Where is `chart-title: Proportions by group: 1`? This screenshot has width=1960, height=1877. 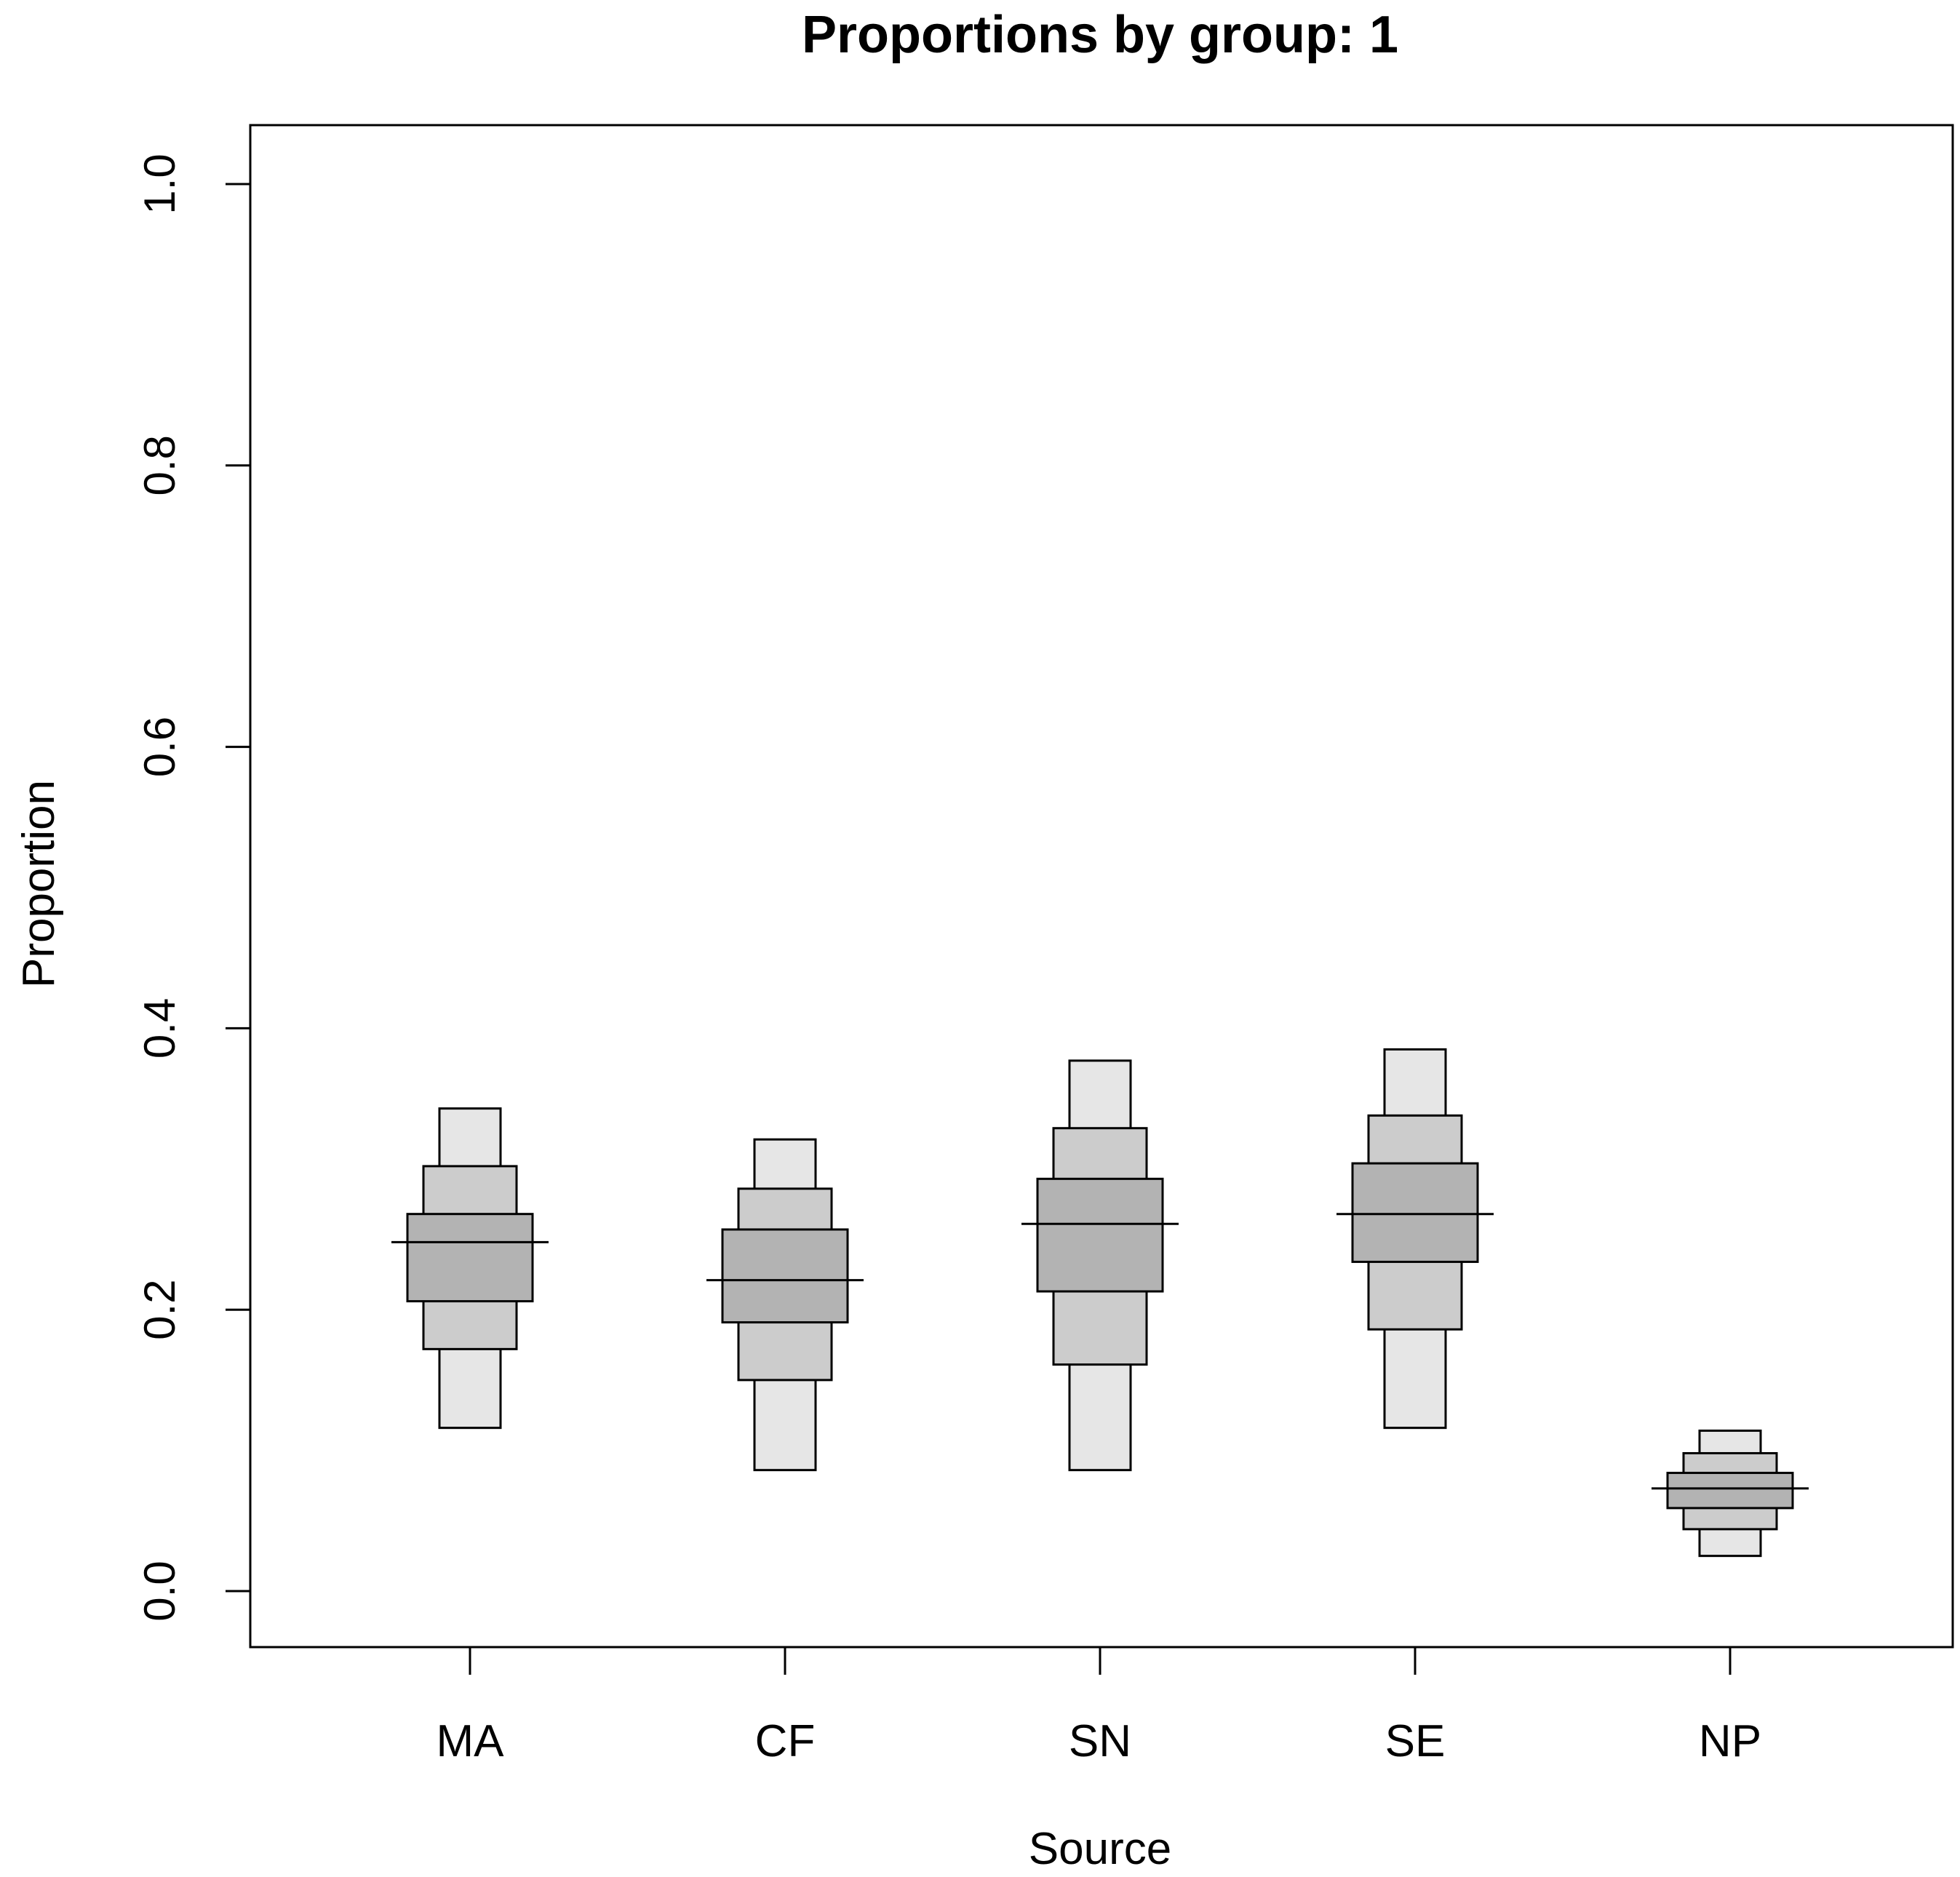 chart-title: Proportions by group: 1 is located at coordinates (1100, 35).